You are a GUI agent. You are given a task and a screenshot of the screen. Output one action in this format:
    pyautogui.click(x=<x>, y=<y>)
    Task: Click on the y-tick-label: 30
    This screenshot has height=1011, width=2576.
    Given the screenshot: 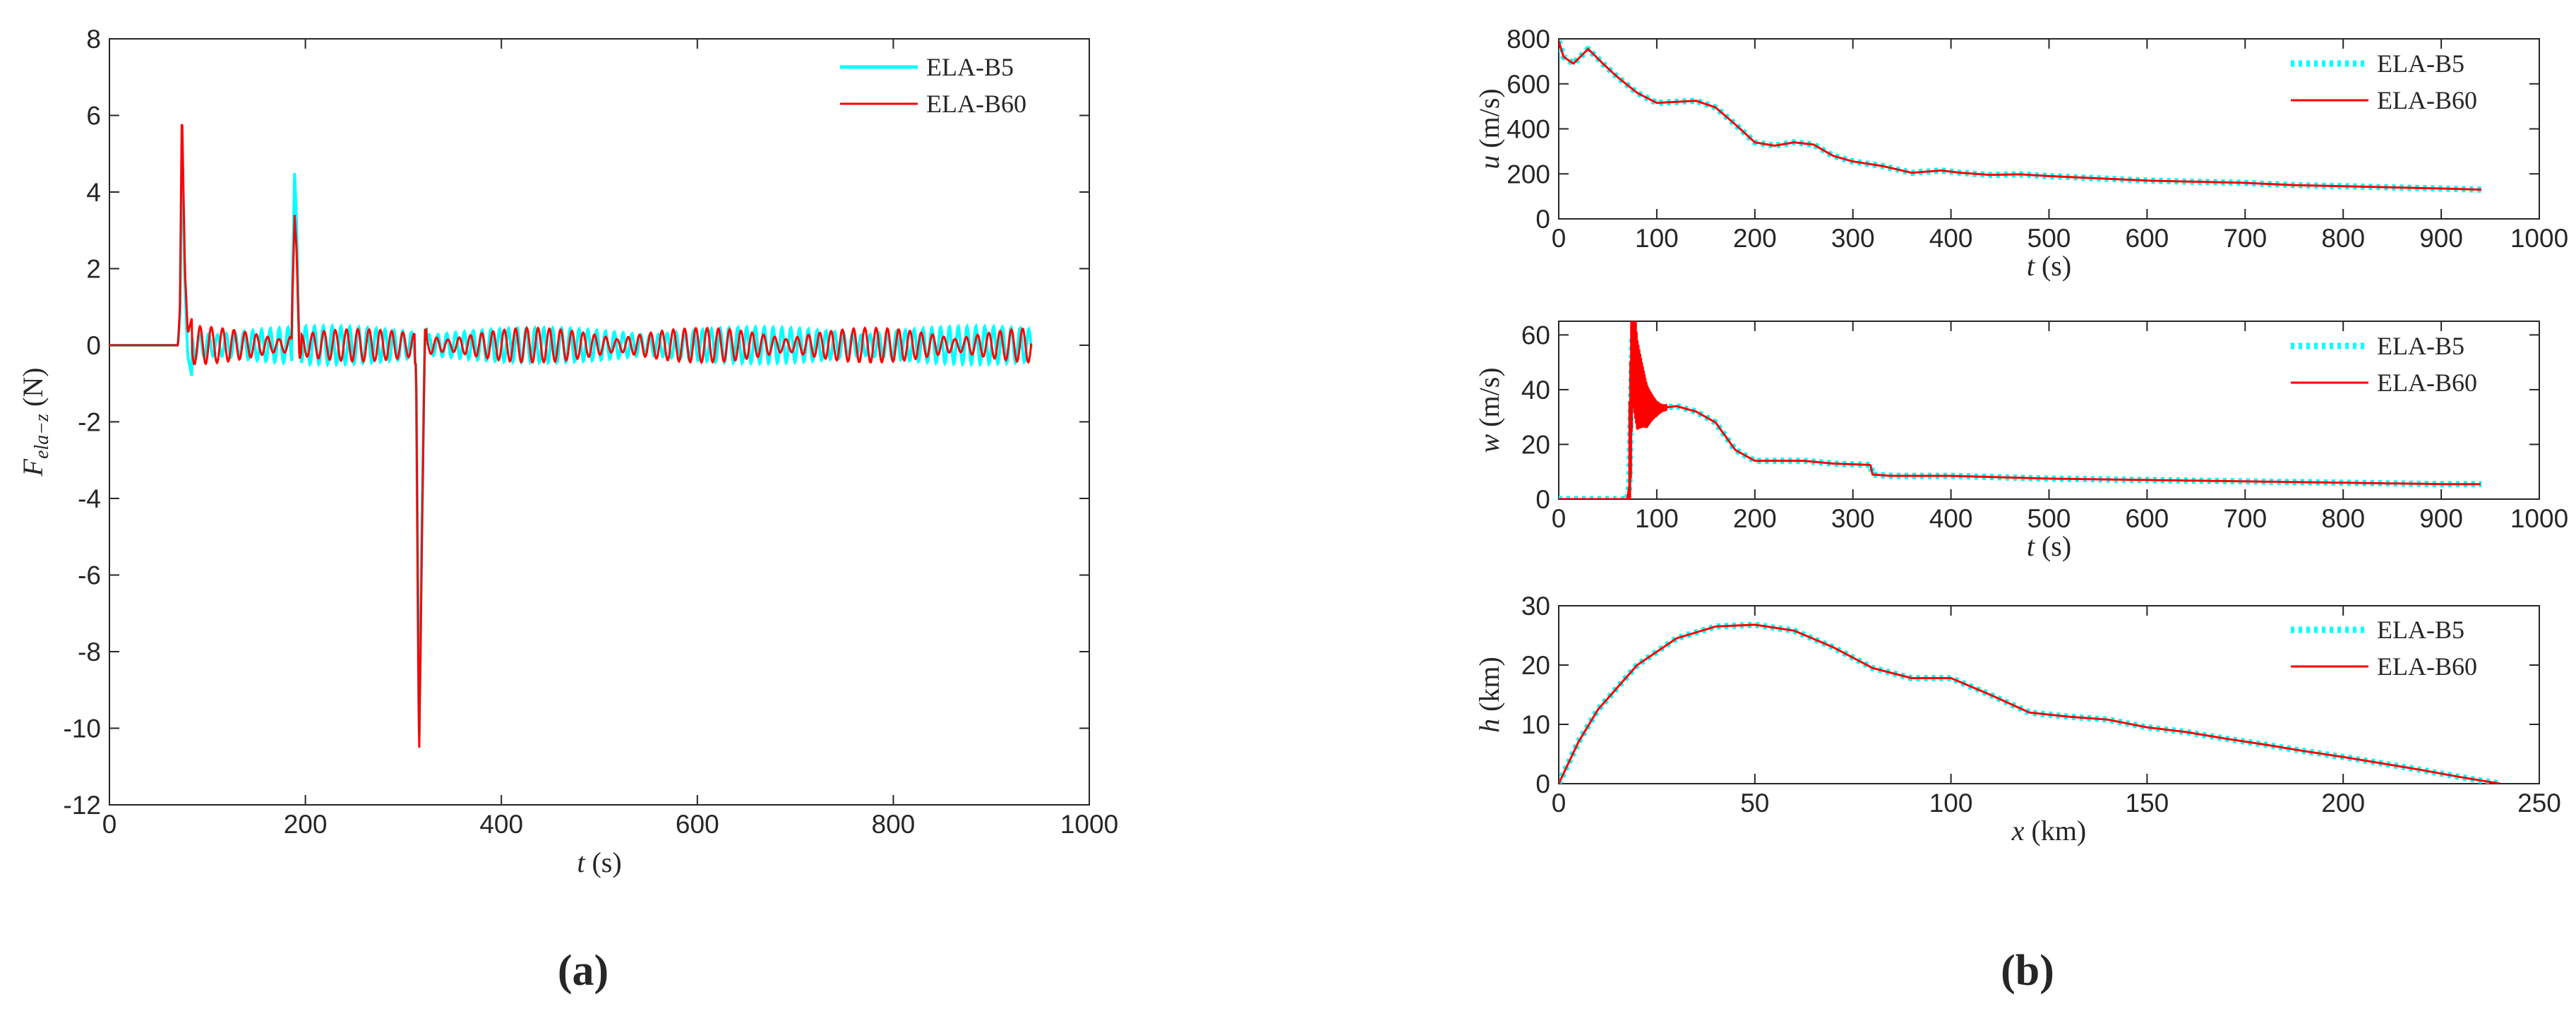 What is the action you would take?
    pyautogui.click(x=1535, y=606)
    